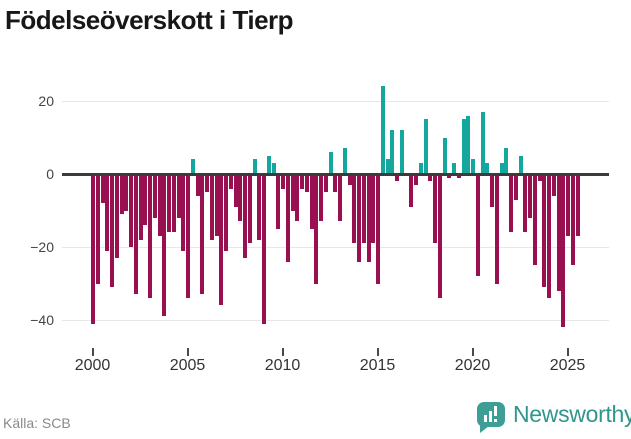 The image size is (631, 439). What do you see at coordinates (92, 365) in the screenshot?
I see `x-axis-tick-label: 2000` at bounding box center [92, 365].